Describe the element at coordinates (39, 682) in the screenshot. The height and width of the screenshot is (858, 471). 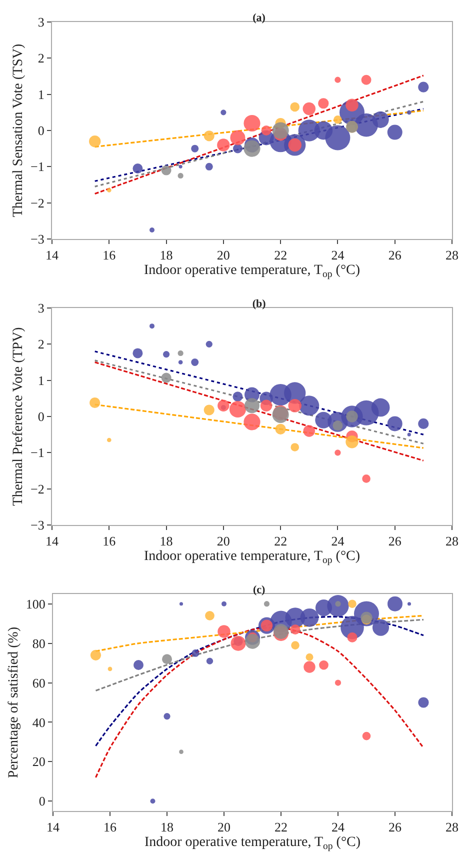
I see `y-tick-label: 60` at that location.